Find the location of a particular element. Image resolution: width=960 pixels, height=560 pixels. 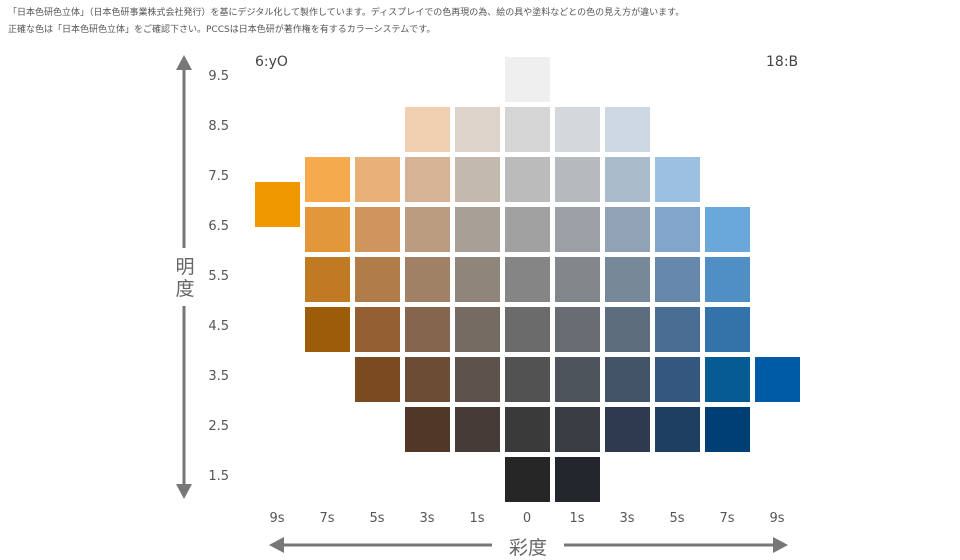

value-tick-label: 9.5 is located at coordinates (218, 76).